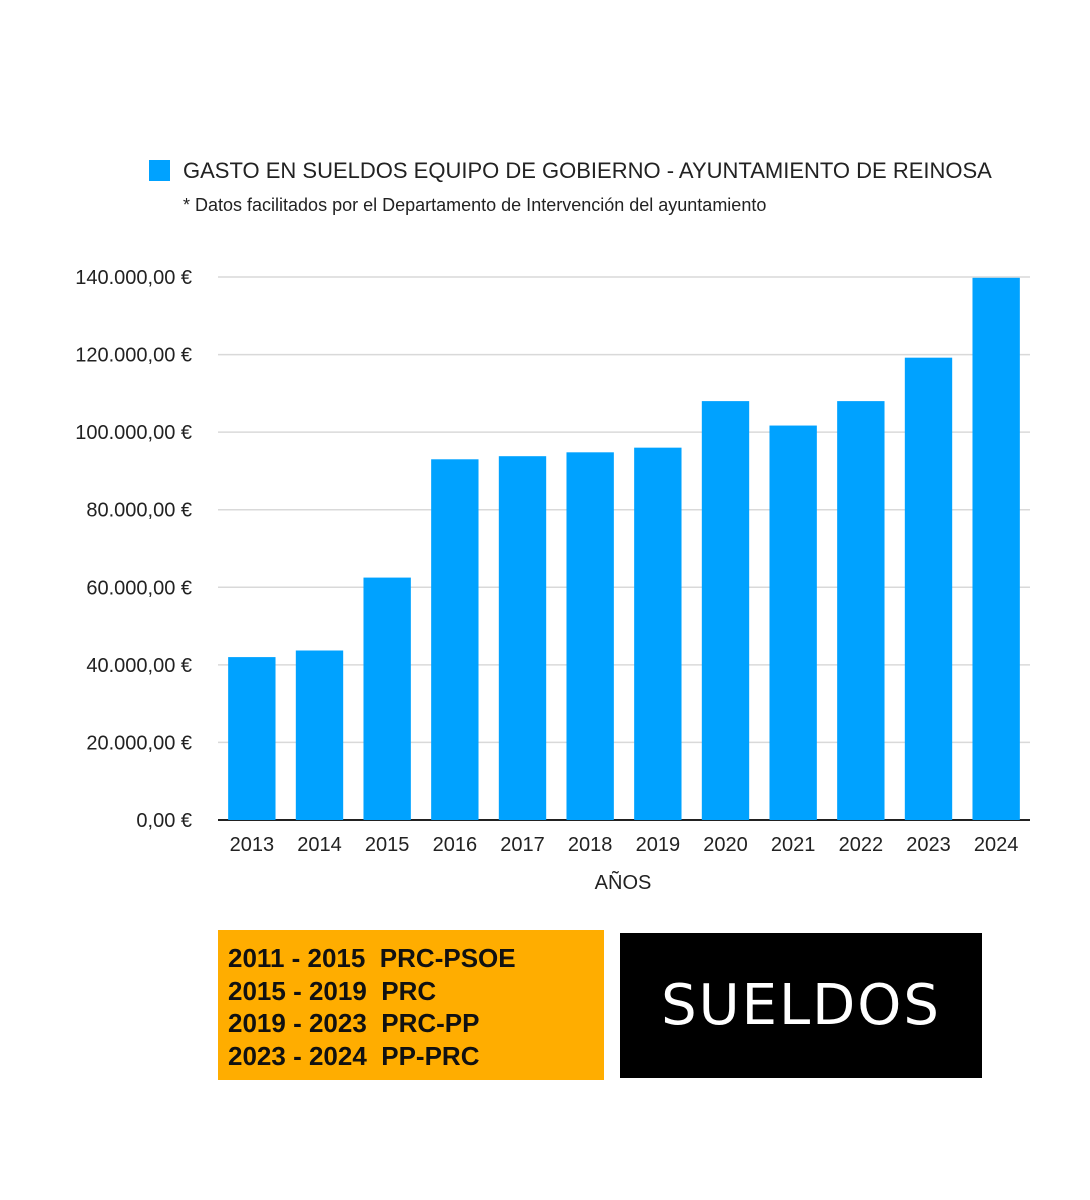 Image resolution: width=1090 pixels, height=1200 pixels. What do you see at coordinates (522, 638) in the screenshot?
I see `bar-2017` at bounding box center [522, 638].